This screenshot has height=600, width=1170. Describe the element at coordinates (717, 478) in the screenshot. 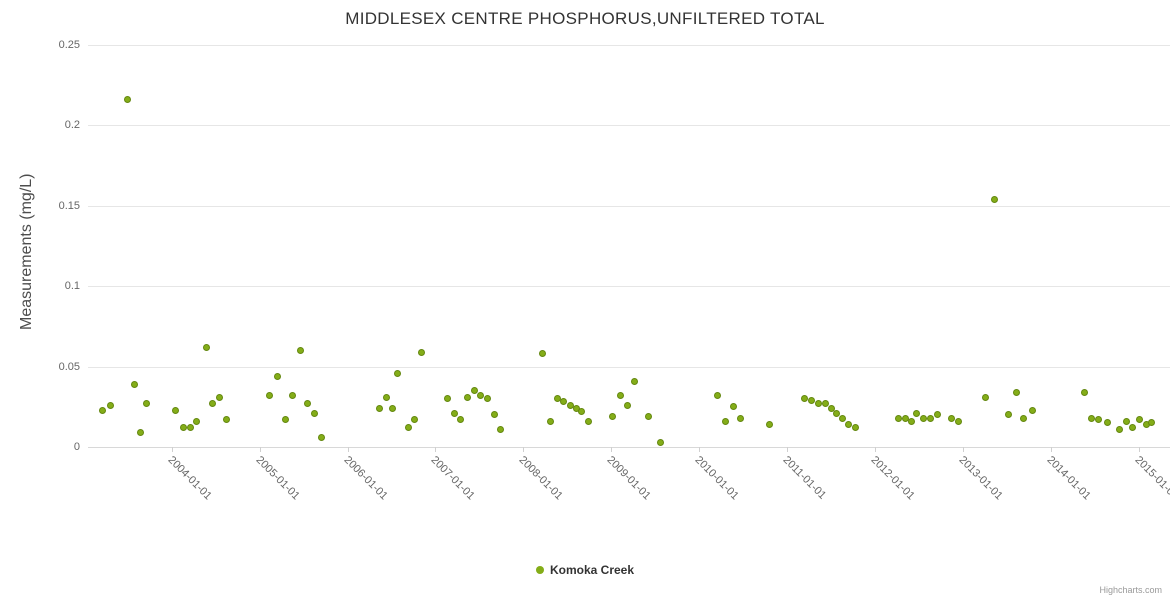

I see `x-axis-tick-label: 2010-01-01` at that location.